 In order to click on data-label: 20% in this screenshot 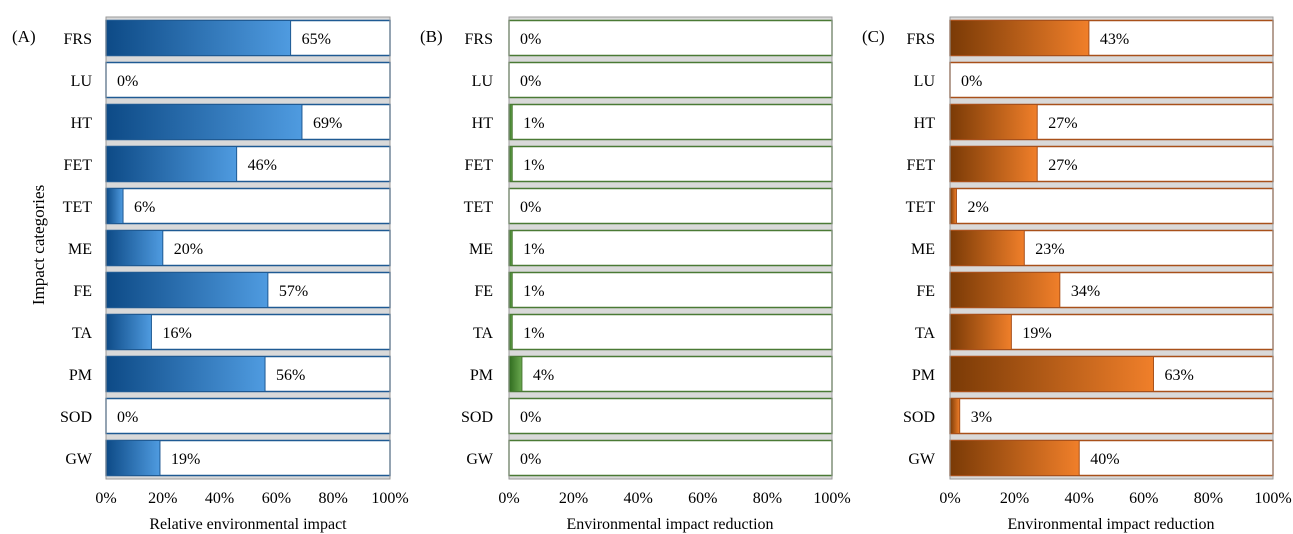, I will do `click(188, 249)`.